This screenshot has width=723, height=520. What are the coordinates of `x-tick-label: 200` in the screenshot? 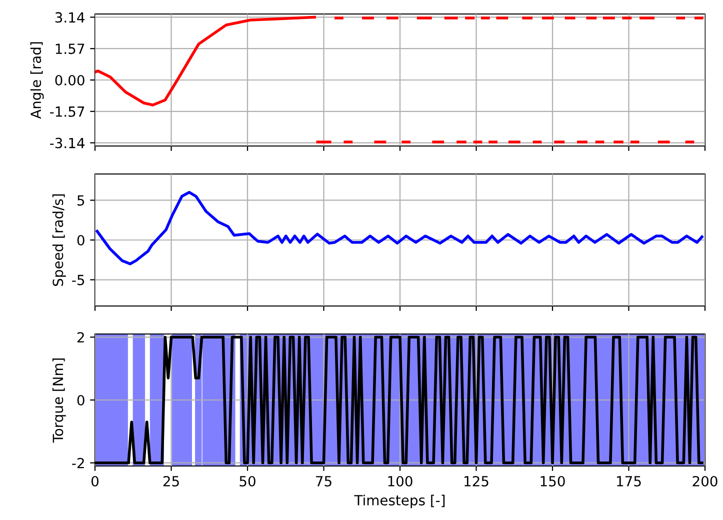 It's located at (705, 481).